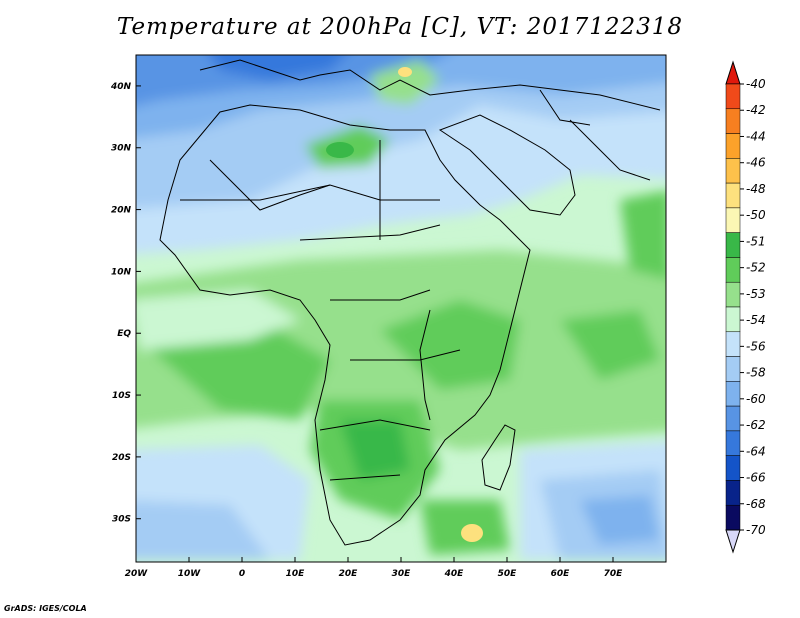  Describe the element at coordinates (756, 189) in the screenshot. I see `colorbar-label: -48` at that location.